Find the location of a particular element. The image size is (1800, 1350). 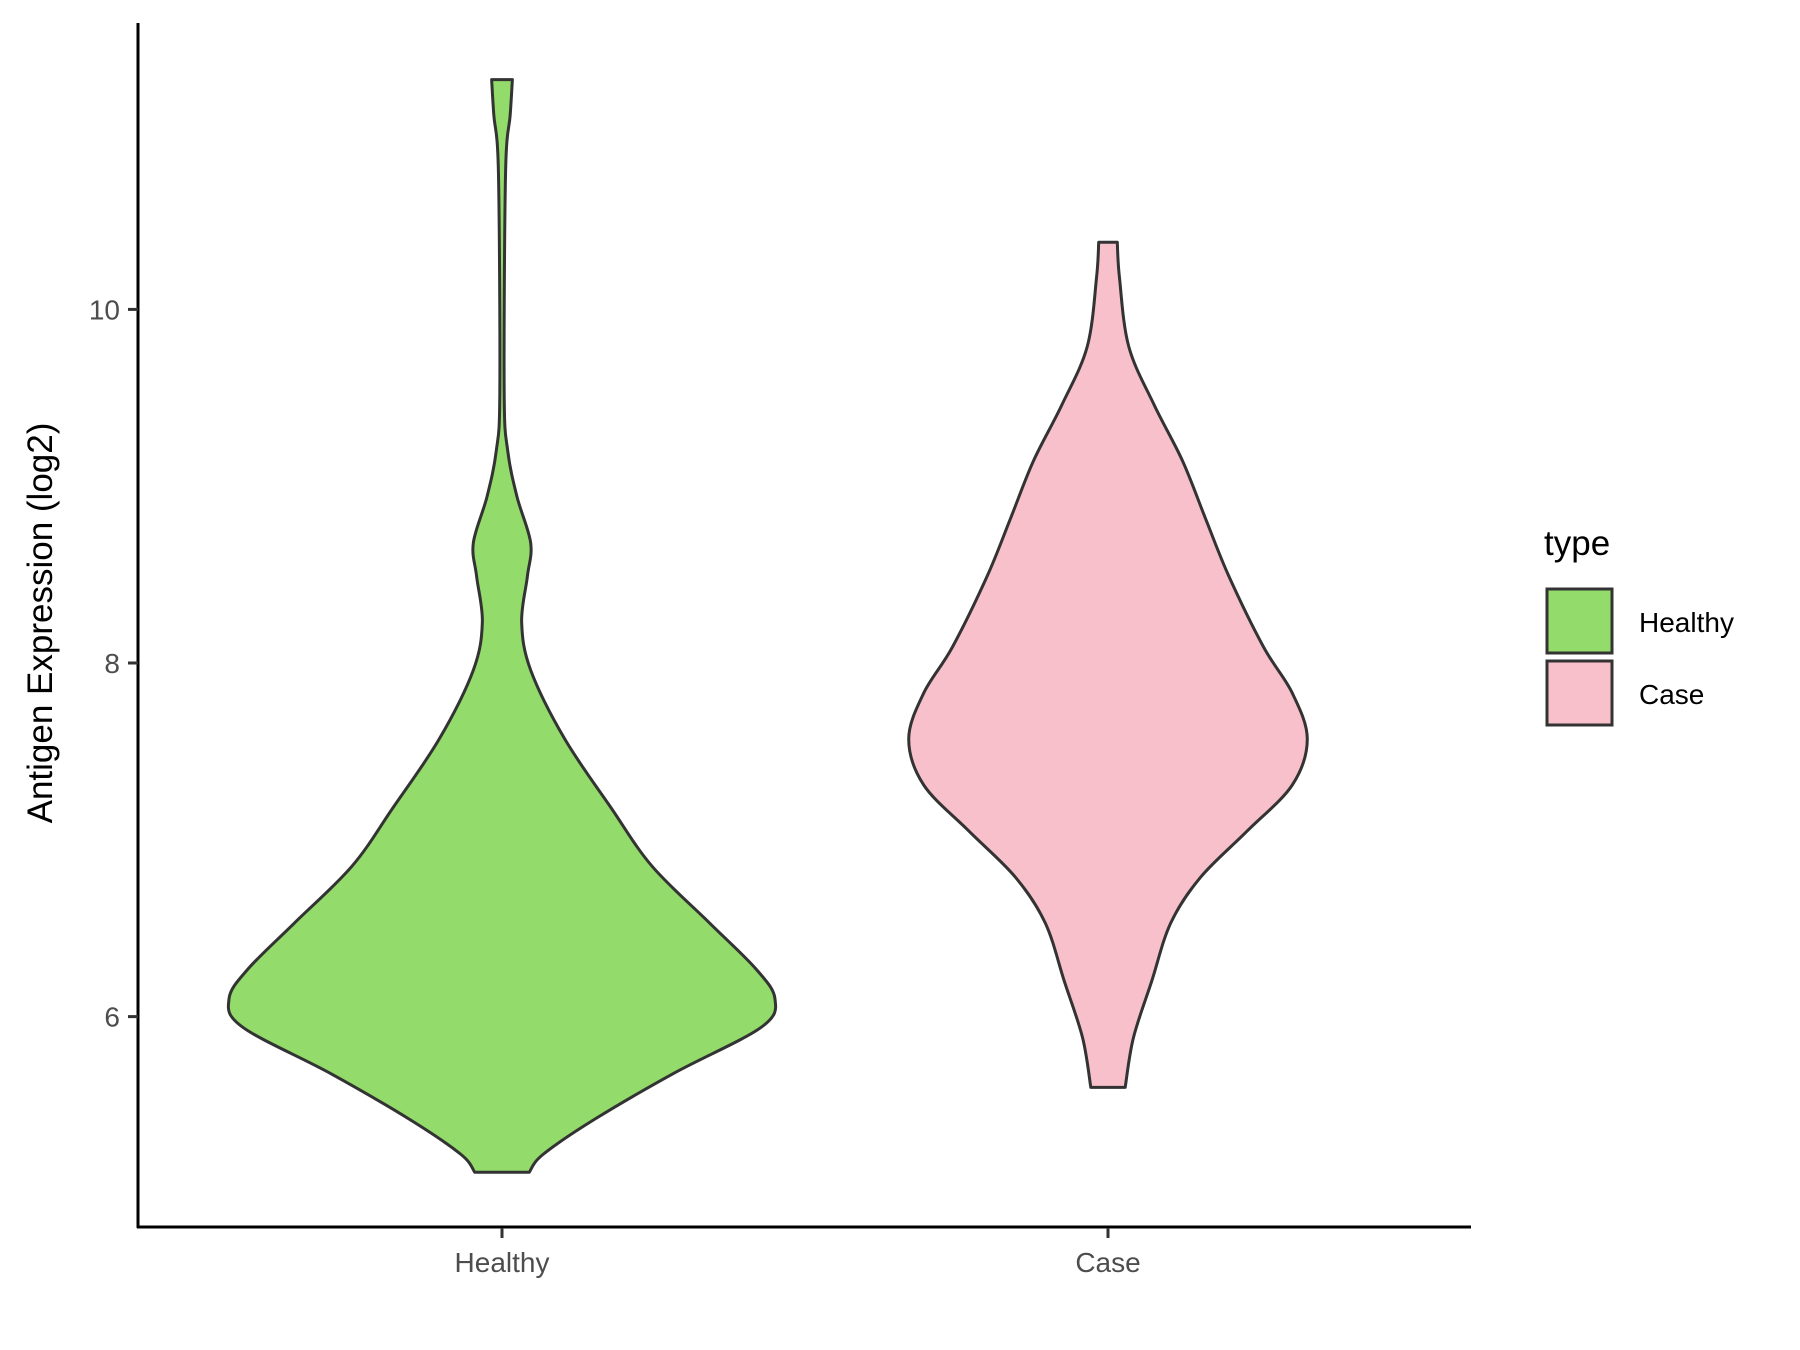

y-tick-label: 10 is located at coordinates (104, 309).